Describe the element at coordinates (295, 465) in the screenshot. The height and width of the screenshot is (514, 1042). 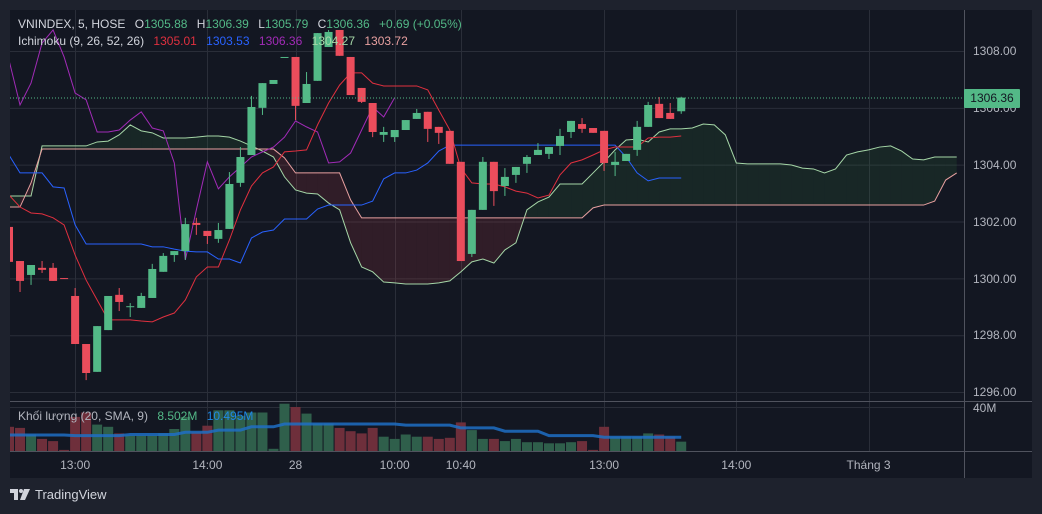
I see `time-tick: 28` at that location.